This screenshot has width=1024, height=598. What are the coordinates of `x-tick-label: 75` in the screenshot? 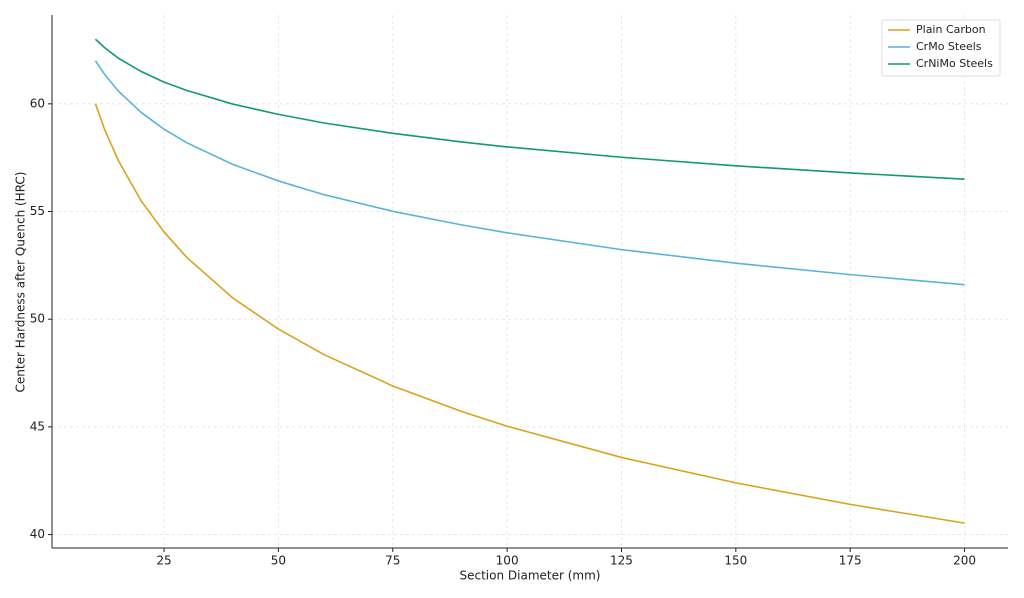 It's located at (392, 561).